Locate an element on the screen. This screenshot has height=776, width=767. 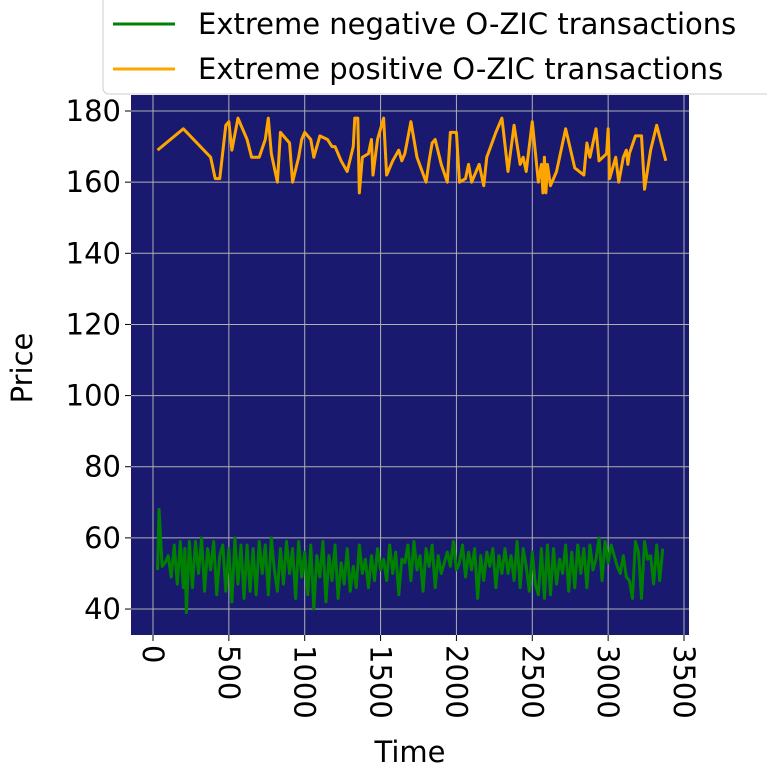
x-tick-label: 3000 is located at coordinates (608, 682).